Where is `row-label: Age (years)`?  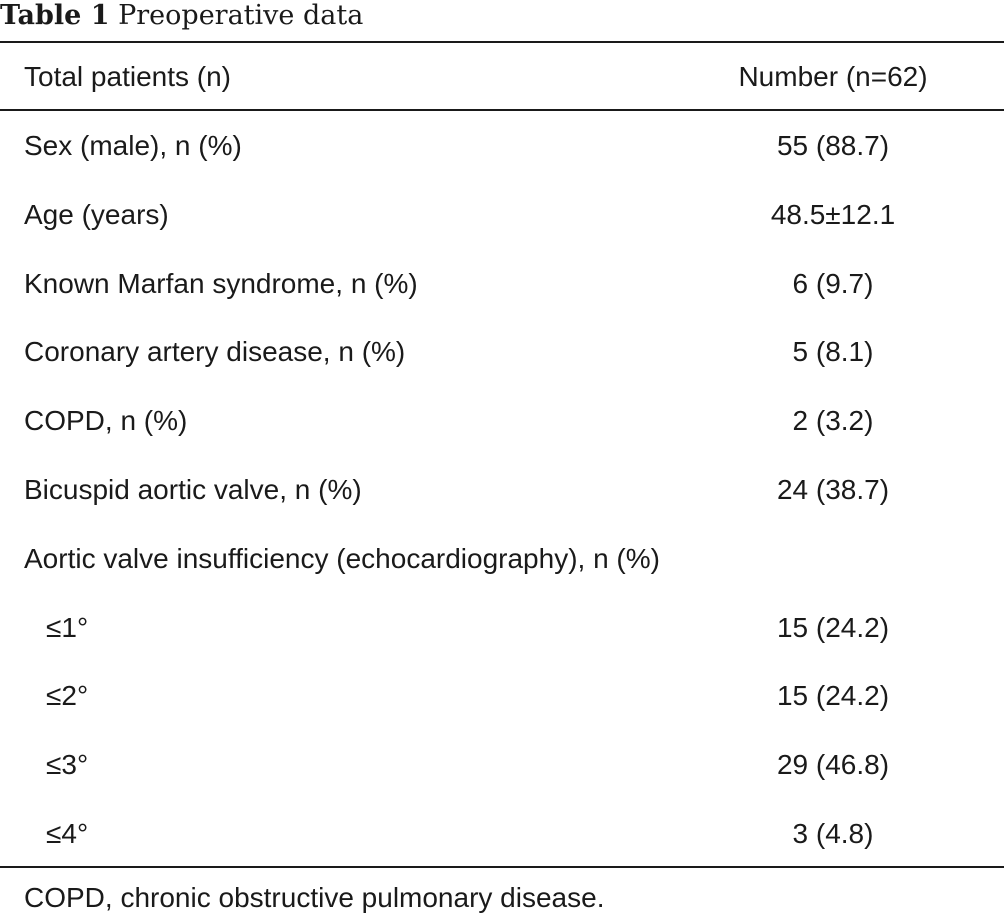 row-label: Age (years) is located at coordinates (96, 214).